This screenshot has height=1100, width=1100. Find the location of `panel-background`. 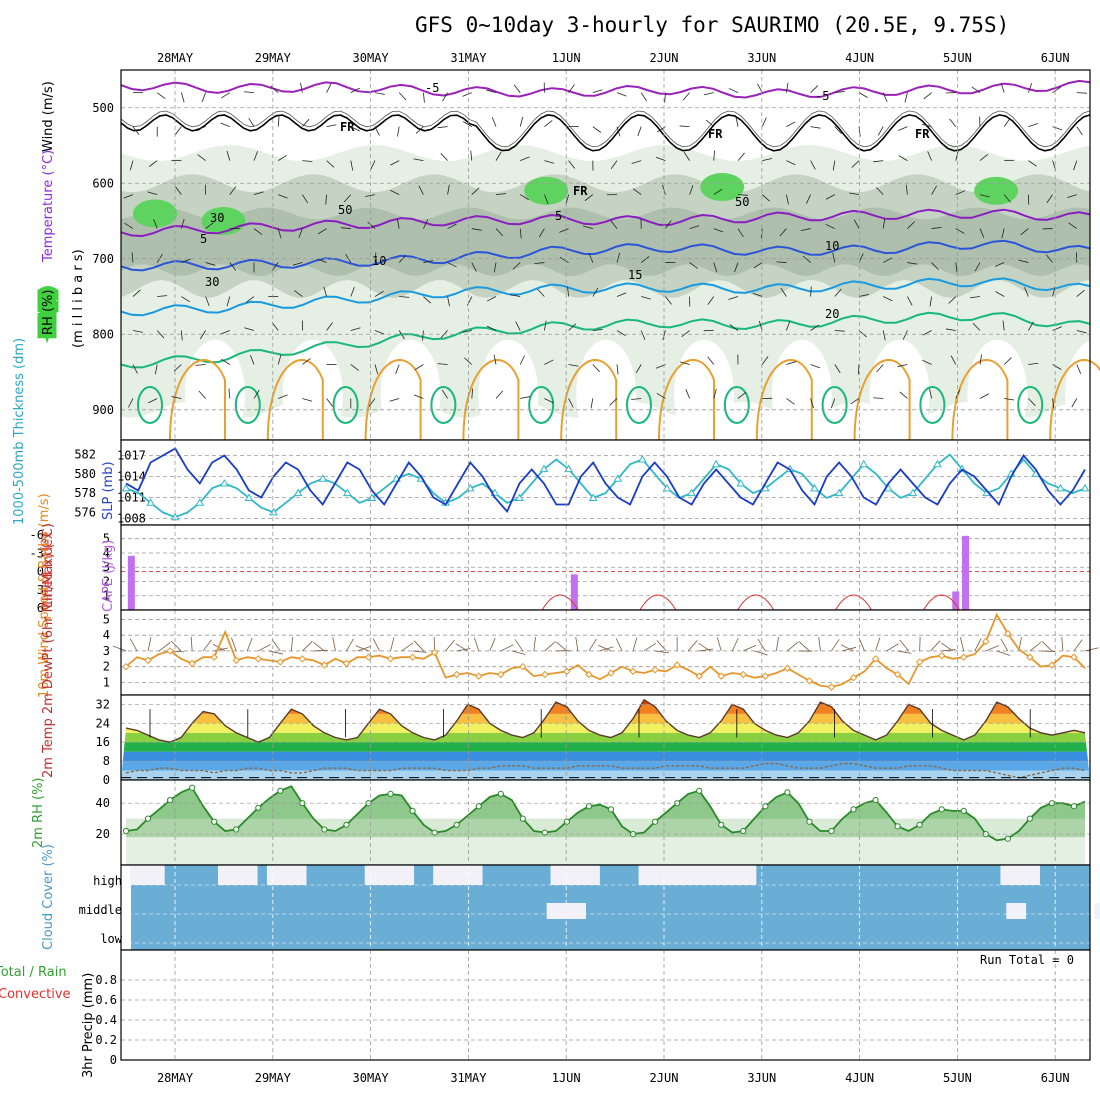

panel-background is located at coordinates (605, 652).